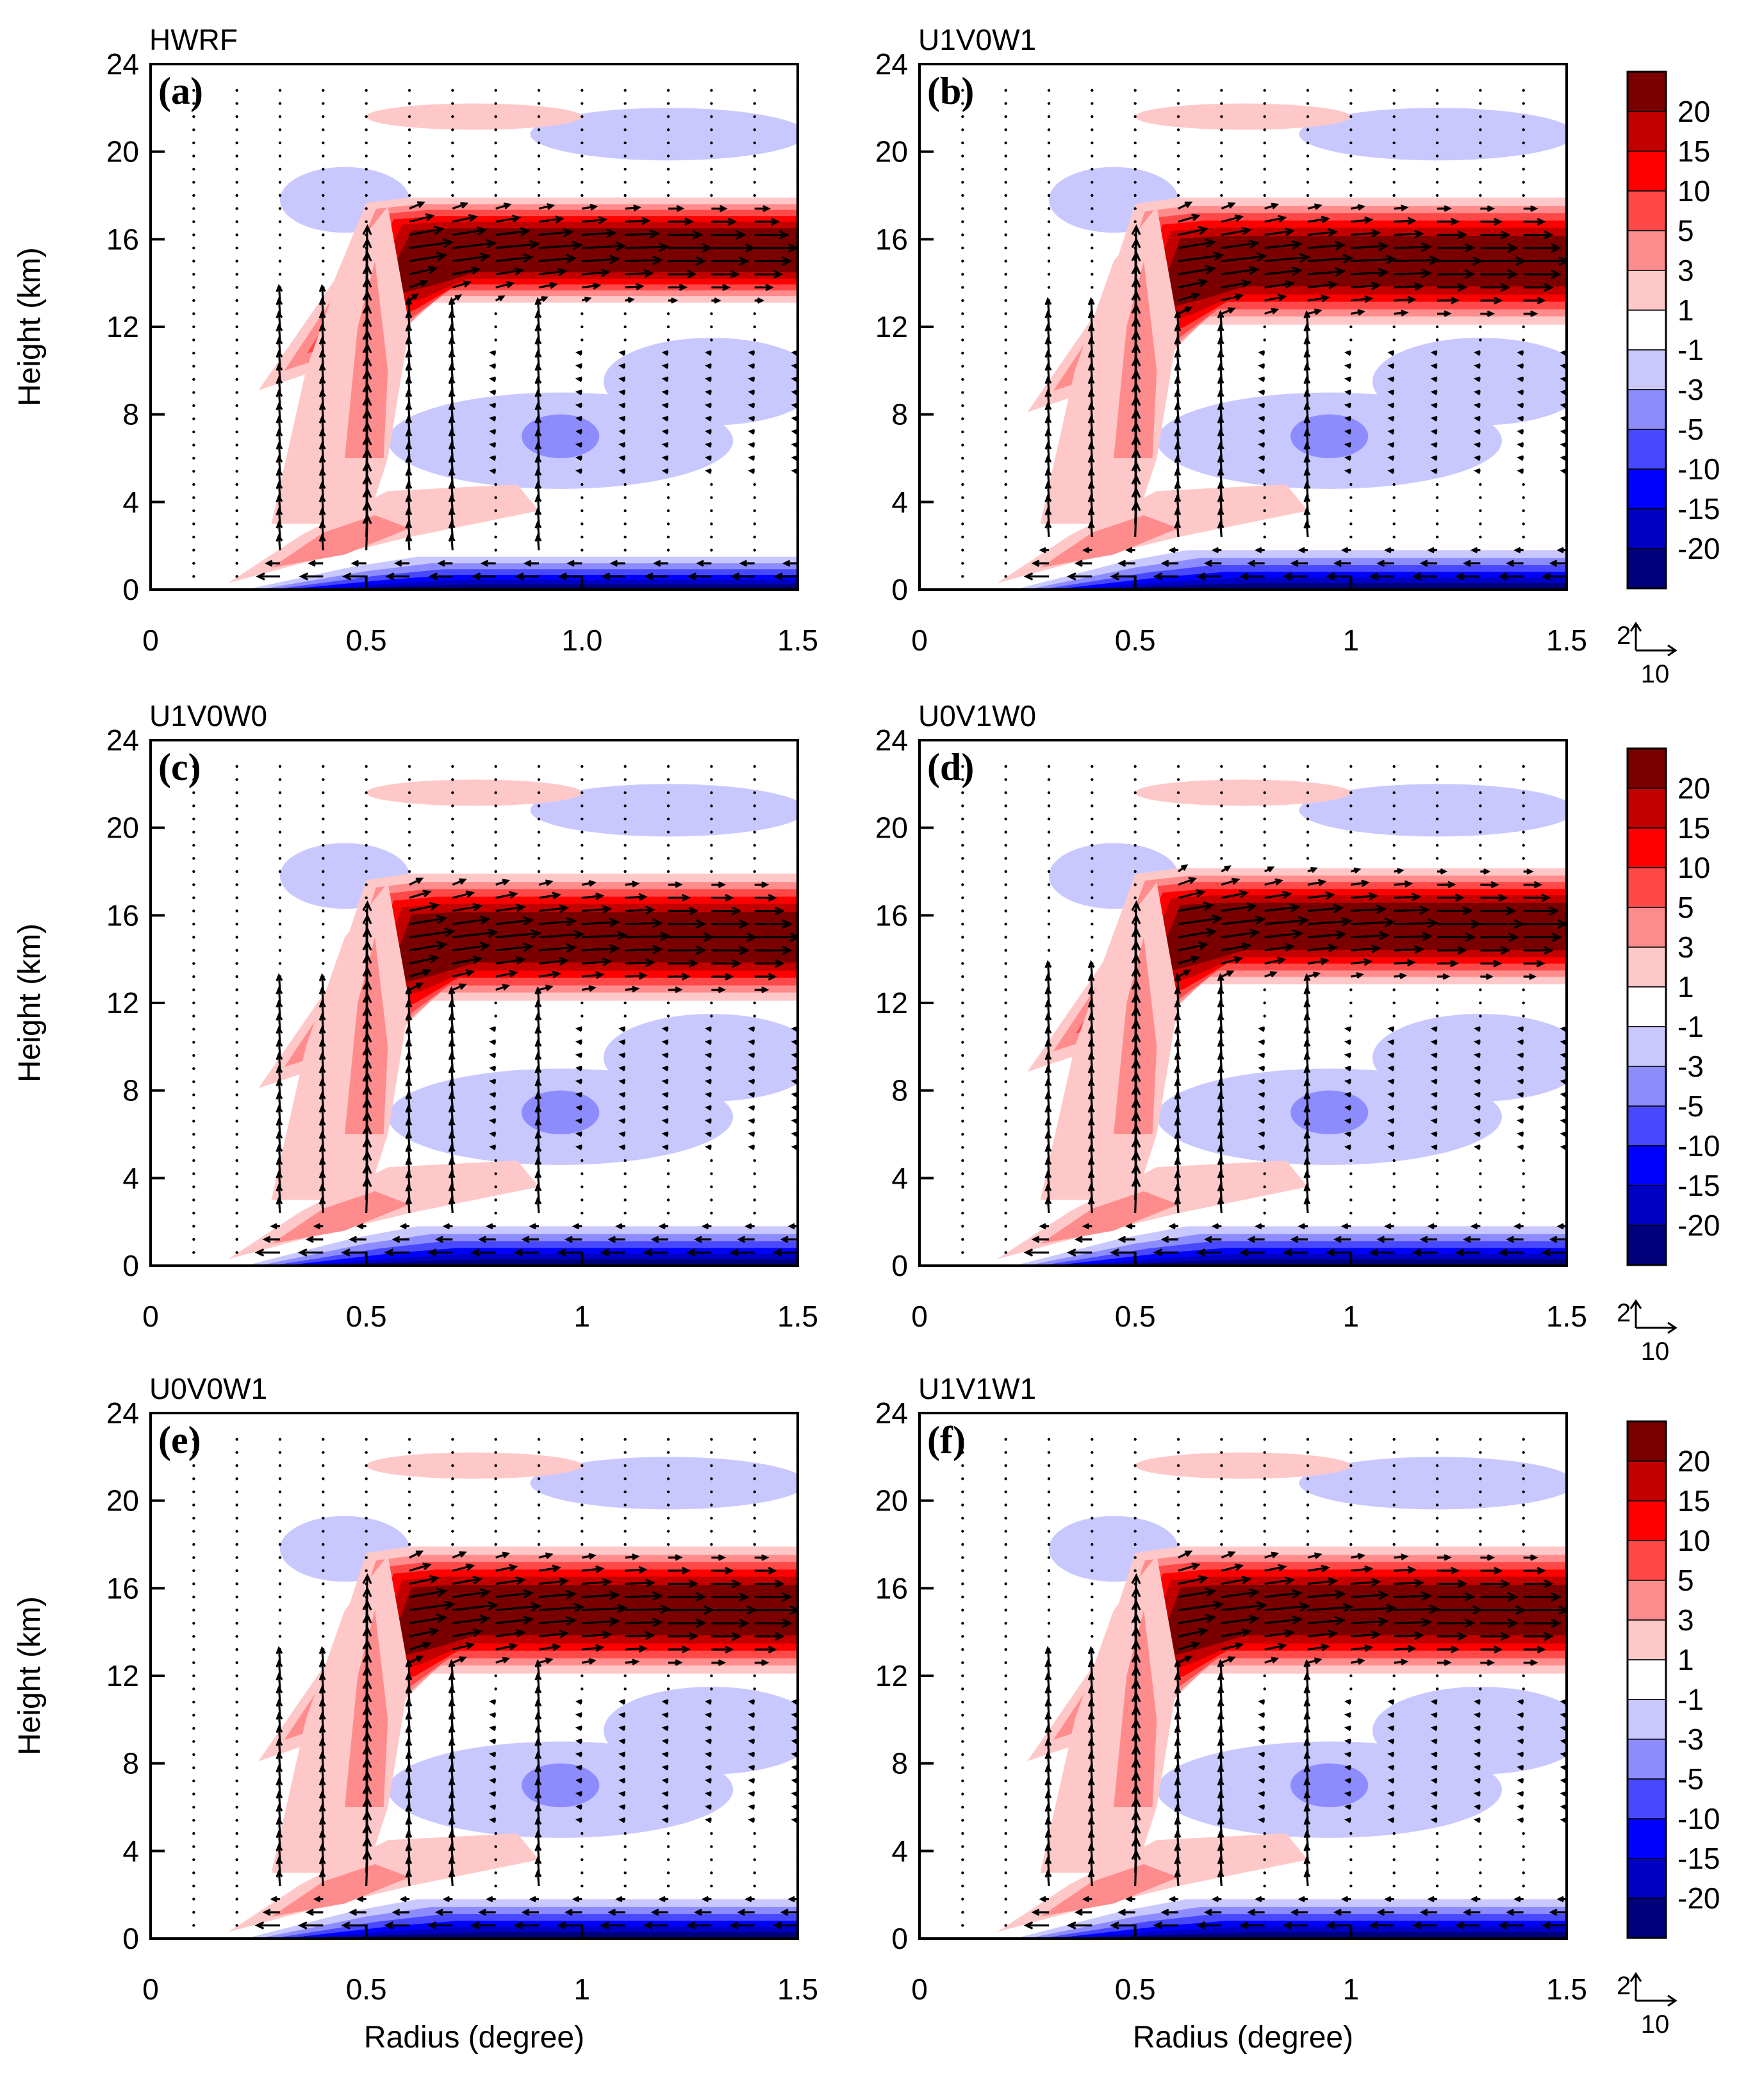 Image resolution: width=1764 pixels, height=2093 pixels. I want to click on x-tick-label: 1.5, so click(1566, 1316).